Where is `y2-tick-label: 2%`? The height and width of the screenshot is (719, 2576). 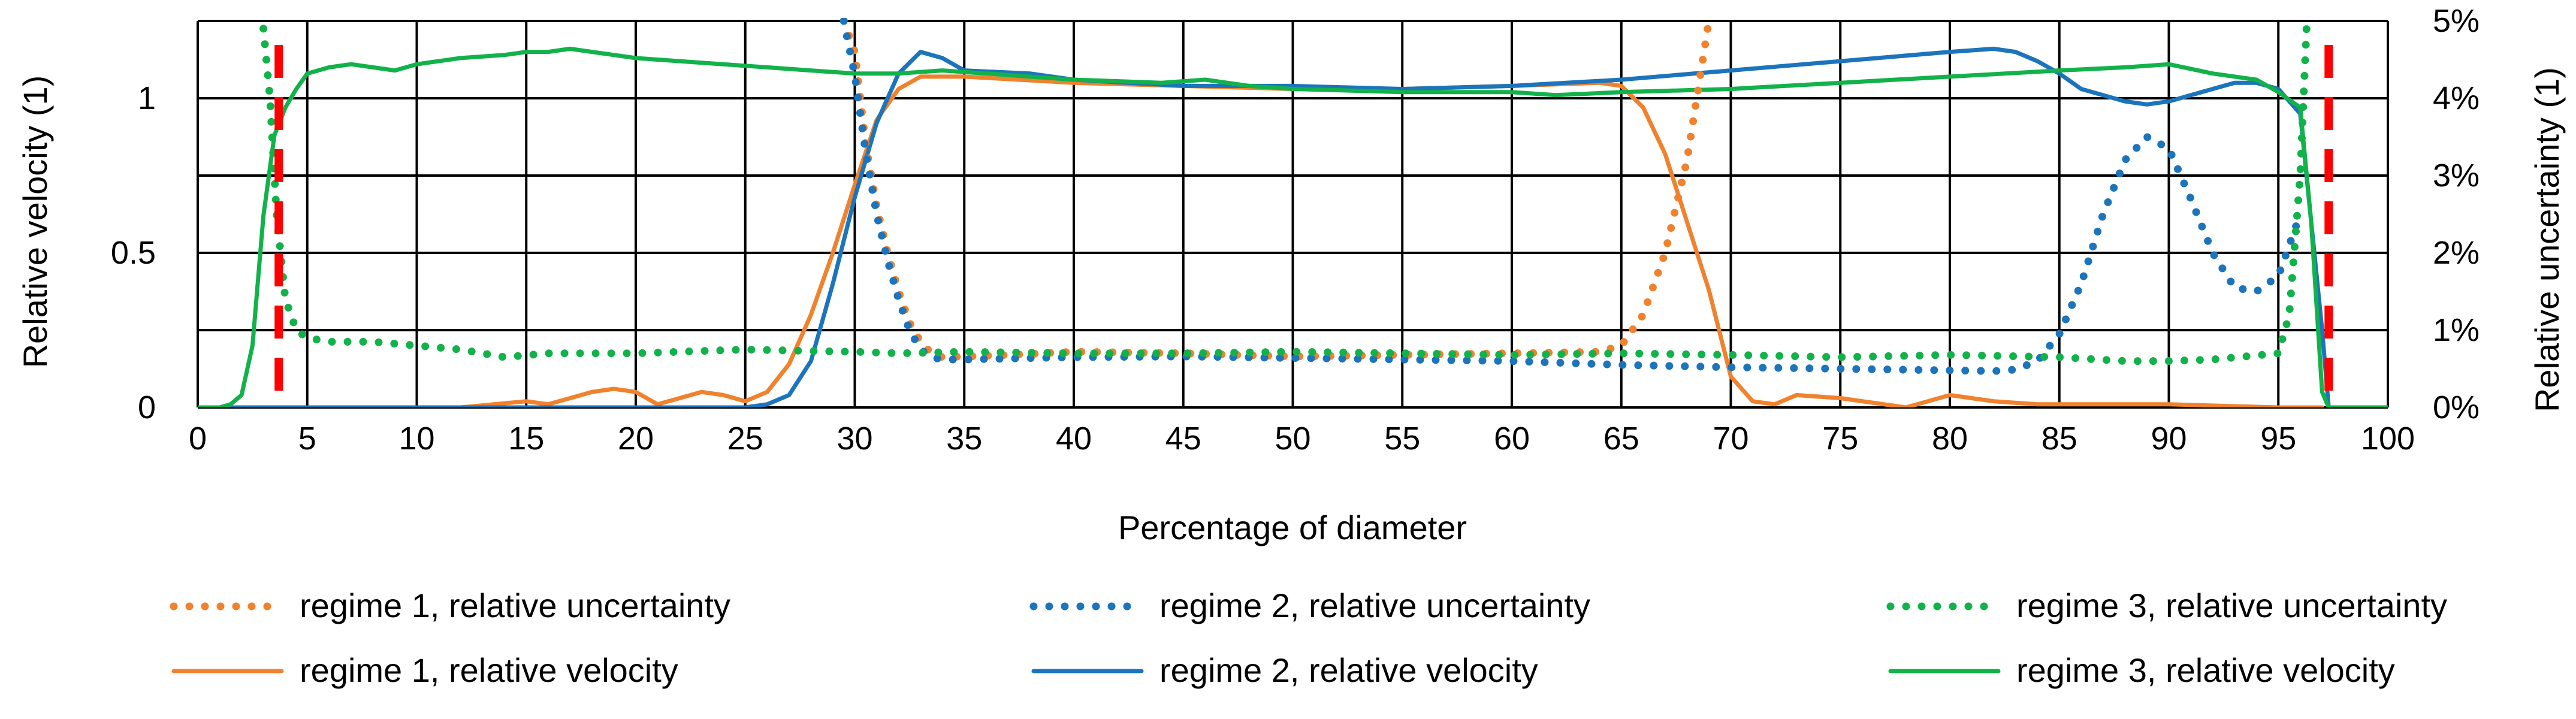 y2-tick-label: 2% is located at coordinates (2456, 253).